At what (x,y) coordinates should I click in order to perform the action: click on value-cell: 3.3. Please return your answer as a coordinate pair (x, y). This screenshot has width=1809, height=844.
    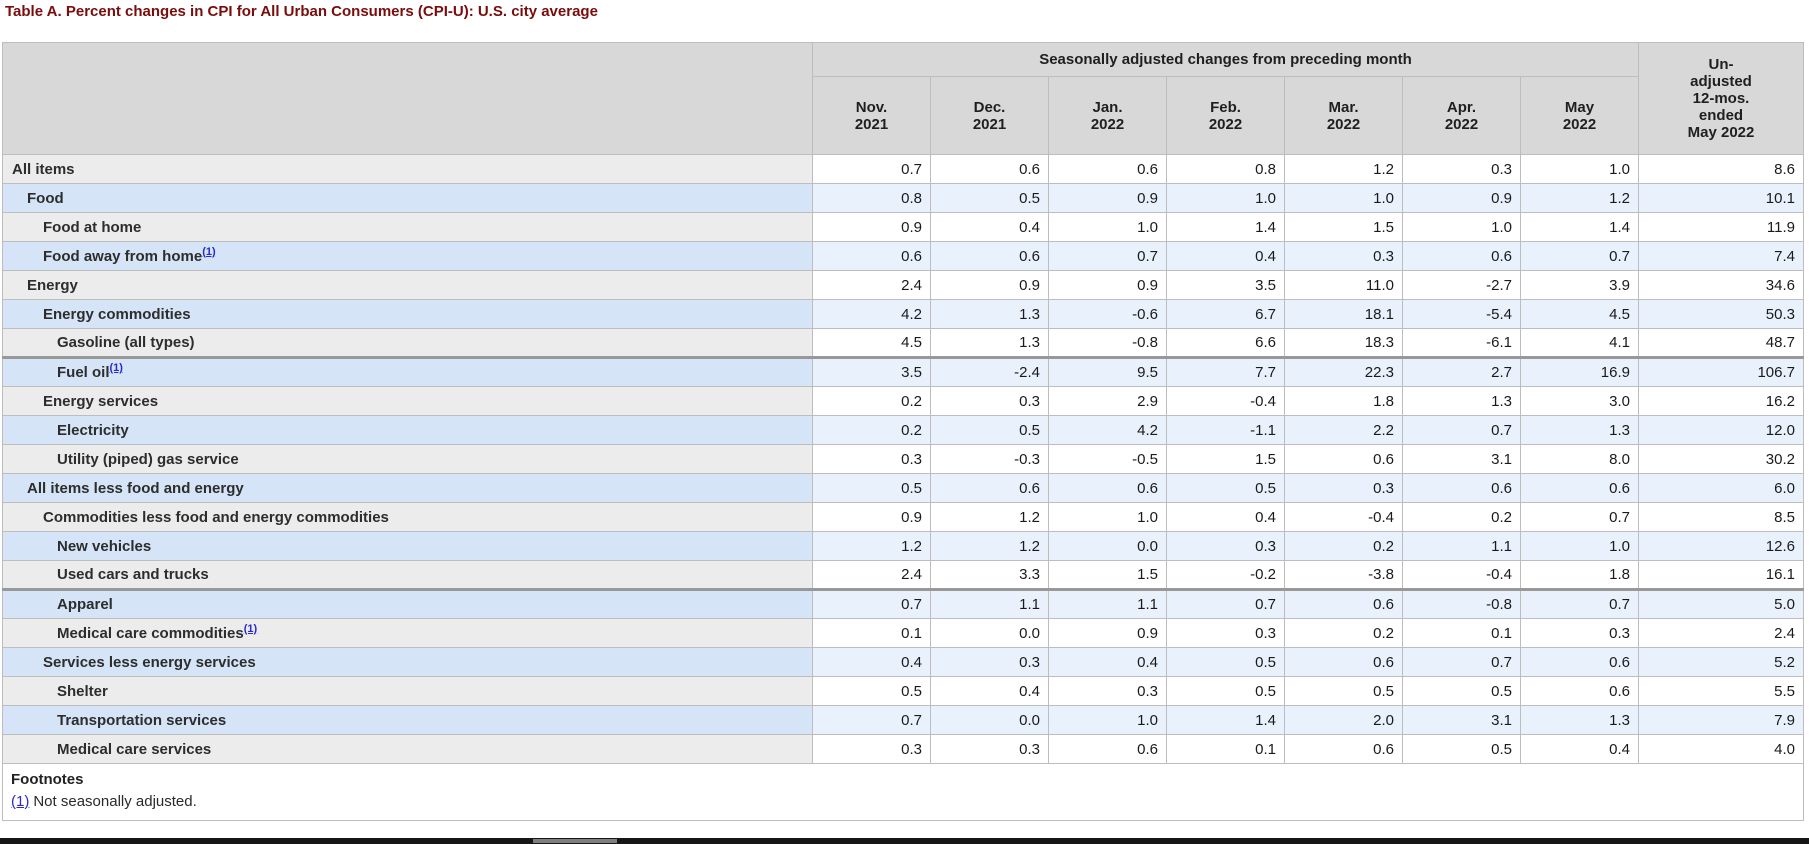
    Looking at the image, I should click on (989, 575).